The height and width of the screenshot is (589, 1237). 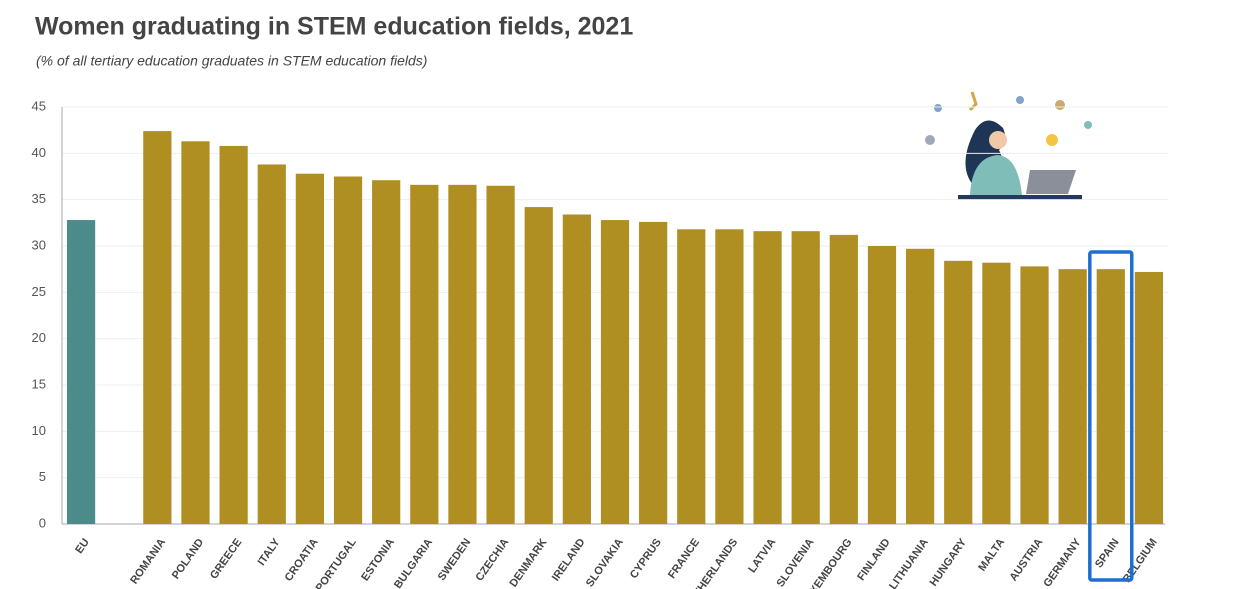 What do you see at coordinates (336, 562) in the screenshot?
I see `x-tick-label: PORTUGAL` at bounding box center [336, 562].